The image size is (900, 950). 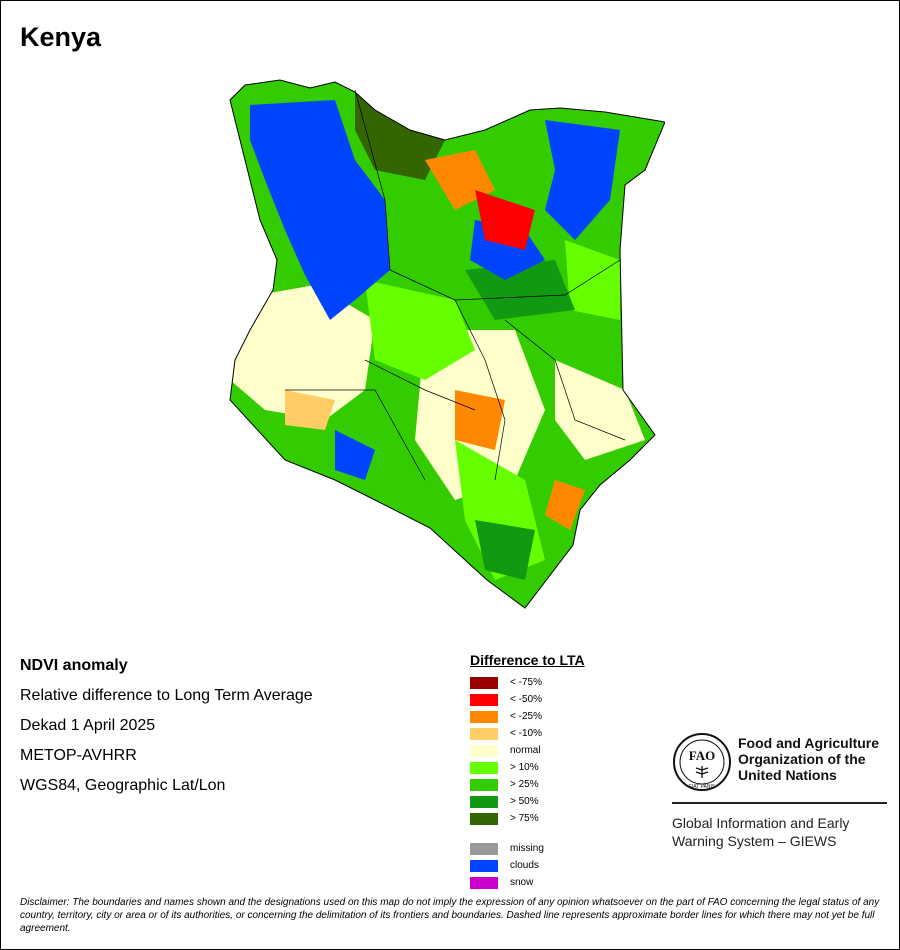 I want to click on fao-logo-motto: FIAT PANIS, so click(x=702, y=787).